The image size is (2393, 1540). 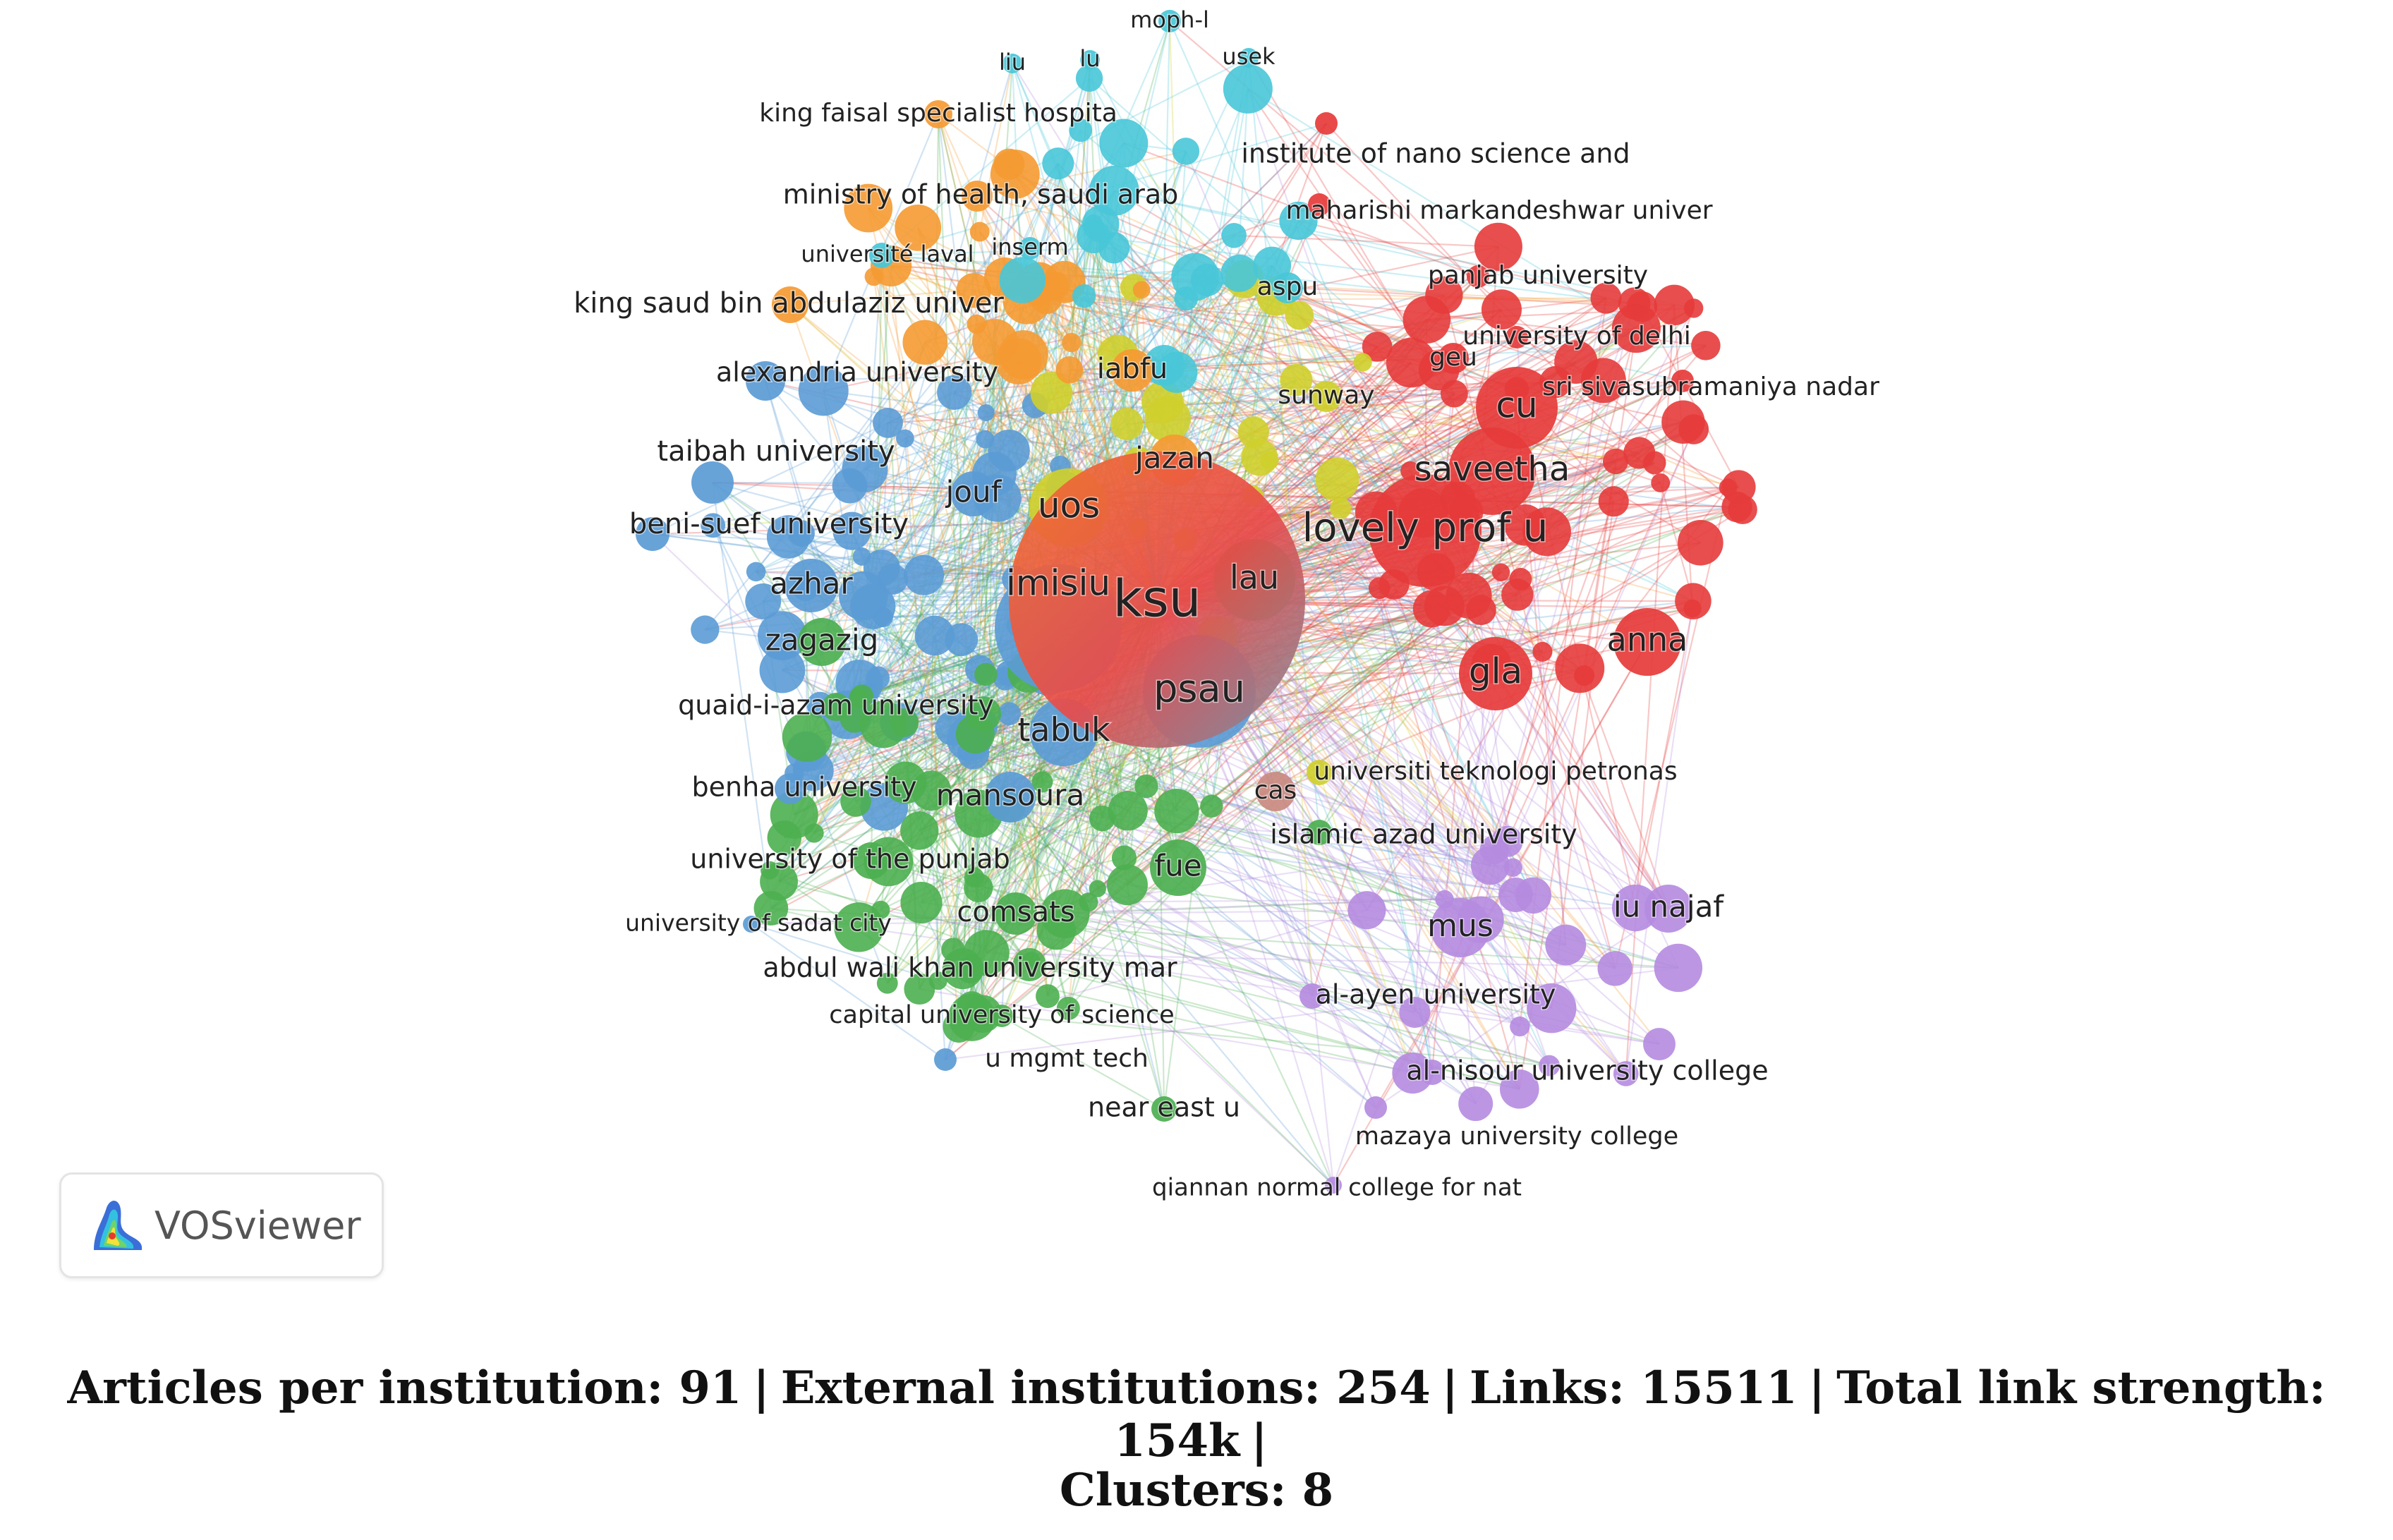 What do you see at coordinates (938, 114) in the screenshot?
I see `node-king-faisal-specialist-hospita` at bounding box center [938, 114].